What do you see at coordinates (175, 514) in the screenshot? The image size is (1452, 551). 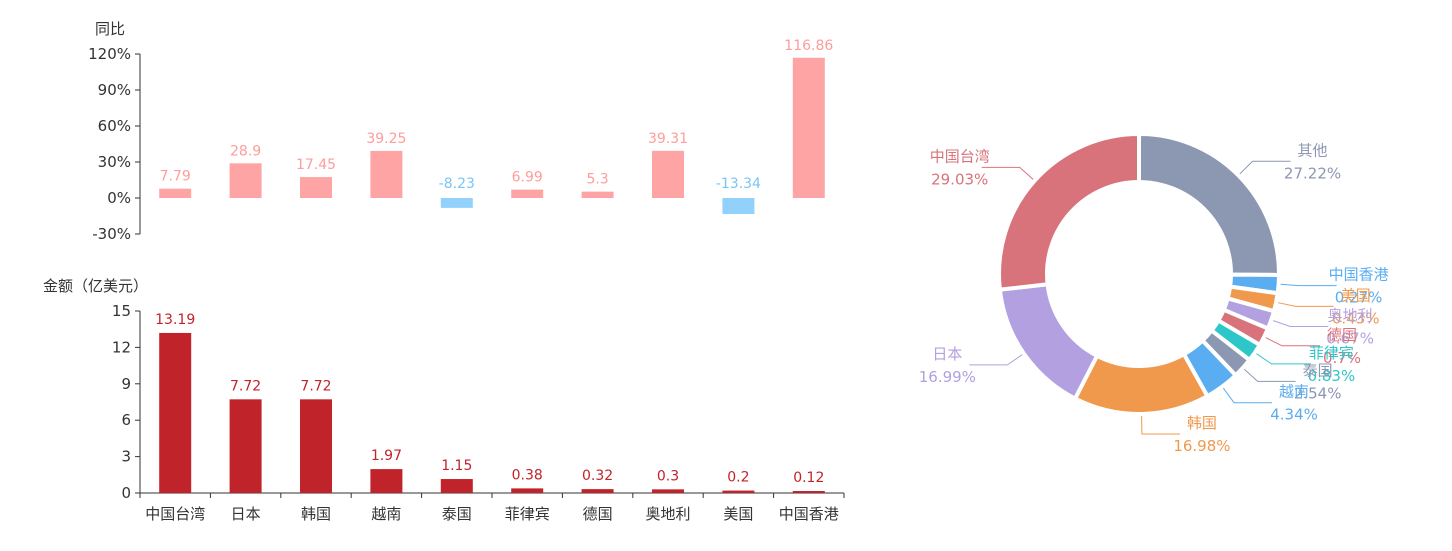 I see `x-tick-label: 中国台湾` at bounding box center [175, 514].